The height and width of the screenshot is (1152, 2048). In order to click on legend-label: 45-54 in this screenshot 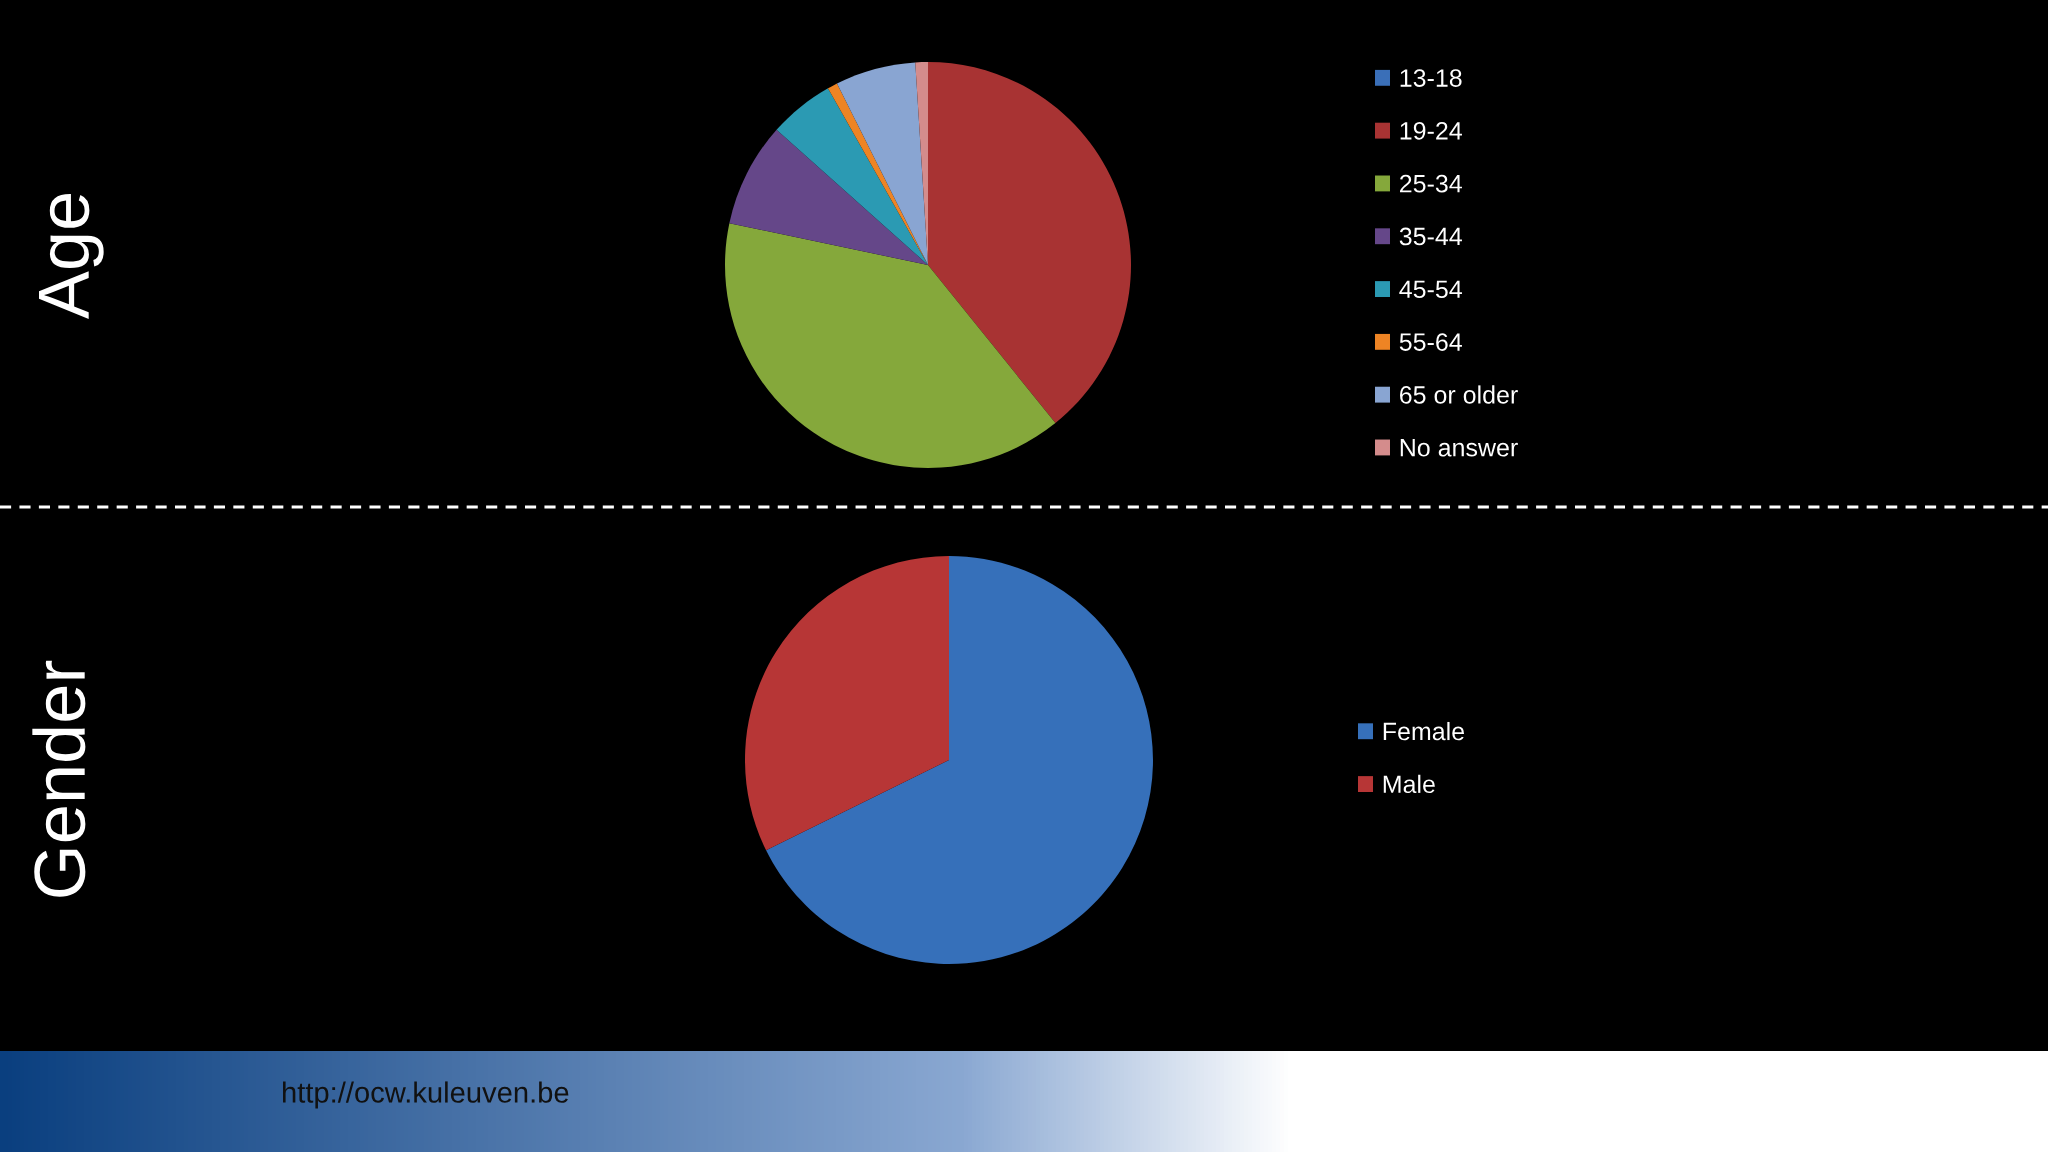, I will do `click(1430, 289)`.